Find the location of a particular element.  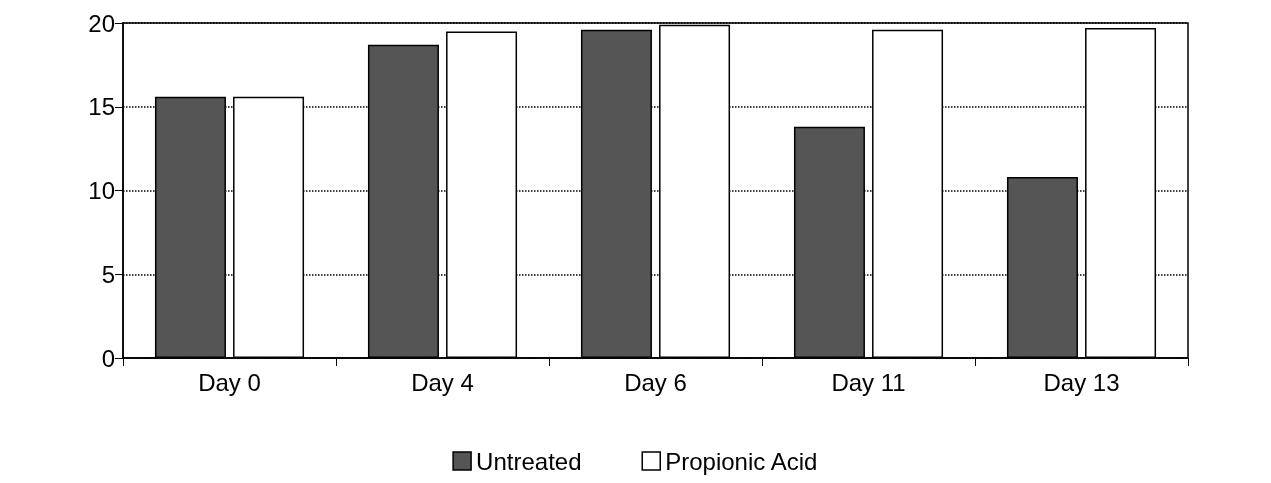

y-tick-label: 20 is located at coordinates (101, 23).